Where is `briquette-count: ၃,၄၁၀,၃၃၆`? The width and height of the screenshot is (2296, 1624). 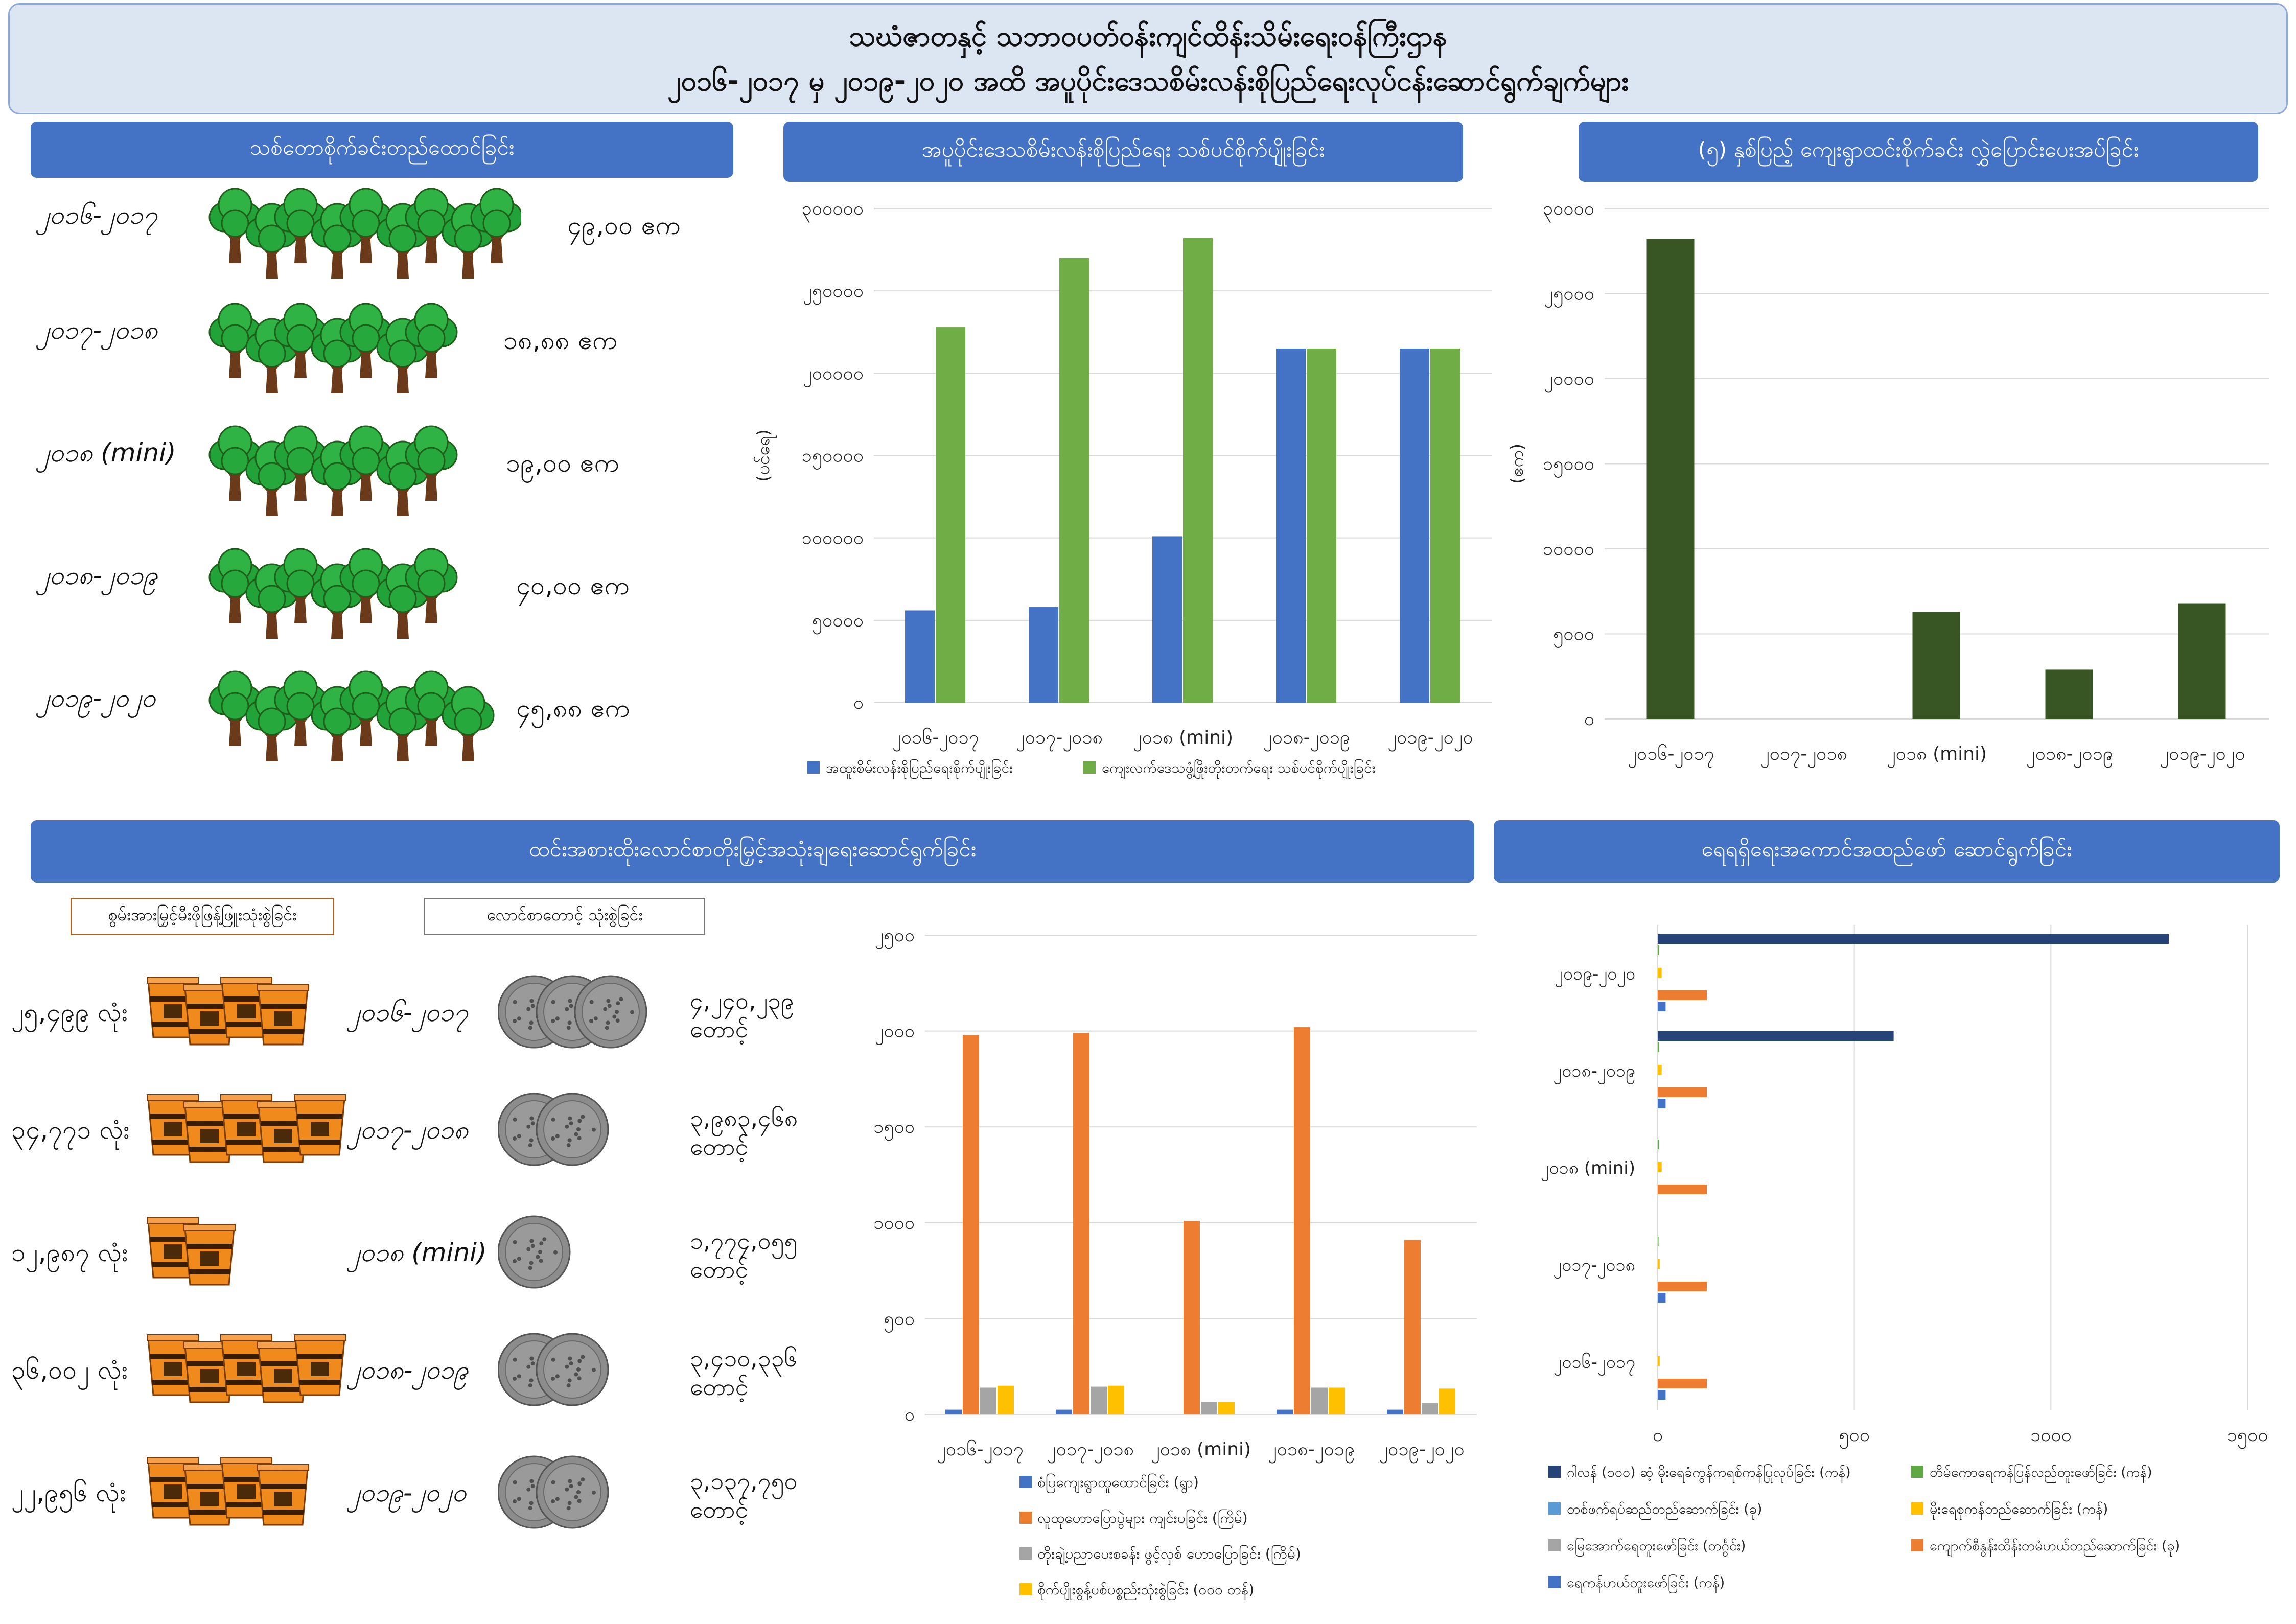 briquette-count: ၃,၄၁၀,၃၃၆ is located at coordinates (744, 1358).